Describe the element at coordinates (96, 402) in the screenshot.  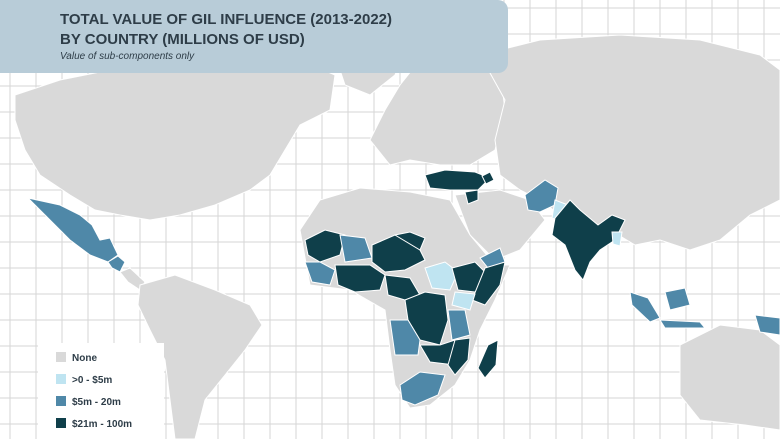
I see `legend-label: $5m - 20m` at that location.